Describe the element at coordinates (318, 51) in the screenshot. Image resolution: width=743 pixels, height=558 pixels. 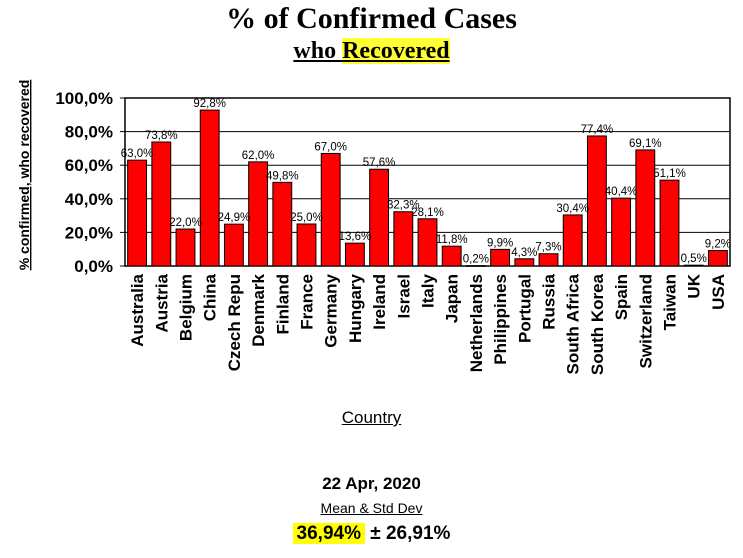
I see `subtitle-prefix: who` at that location.